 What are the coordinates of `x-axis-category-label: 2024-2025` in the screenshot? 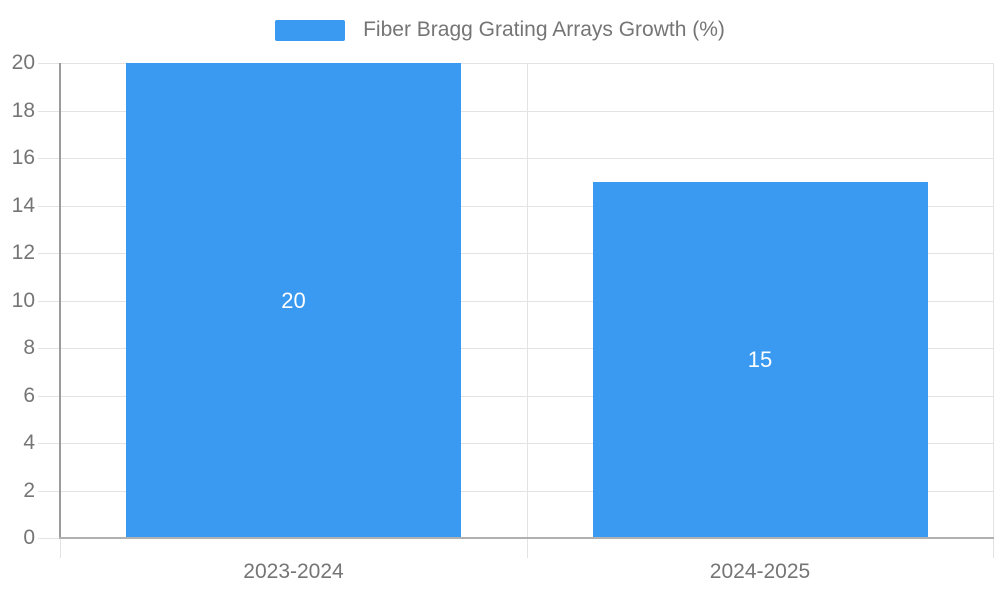 It's located at (760, 571).